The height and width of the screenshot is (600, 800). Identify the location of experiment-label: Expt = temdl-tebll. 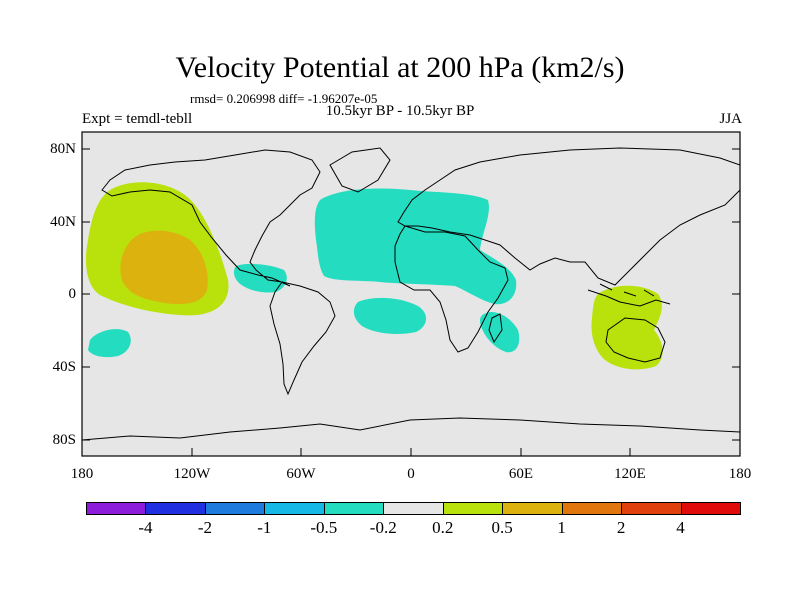
(137, 119).